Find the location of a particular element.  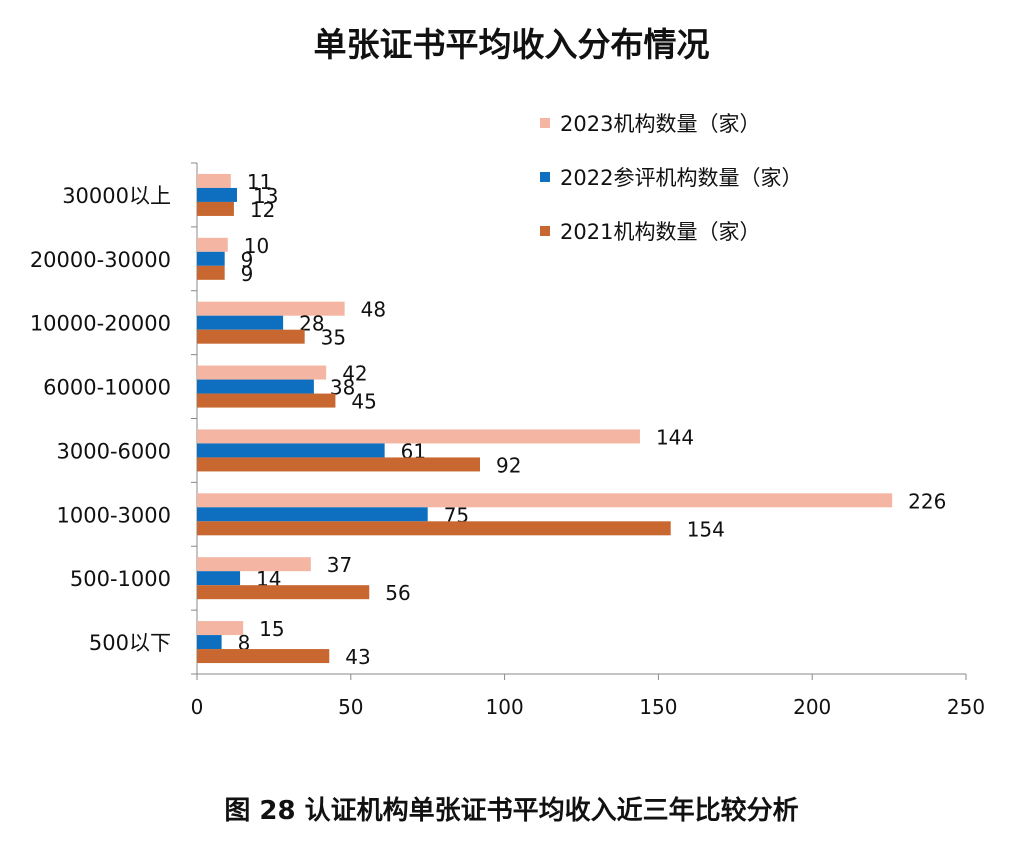

legend-label-2023: 2023机构数量（家） is located at coordinates (660, 124).